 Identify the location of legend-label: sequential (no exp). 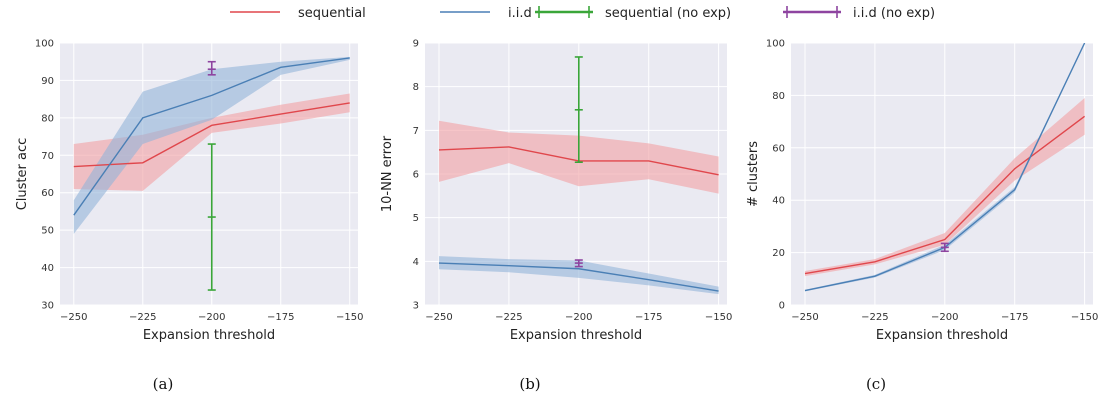
(668, 13).